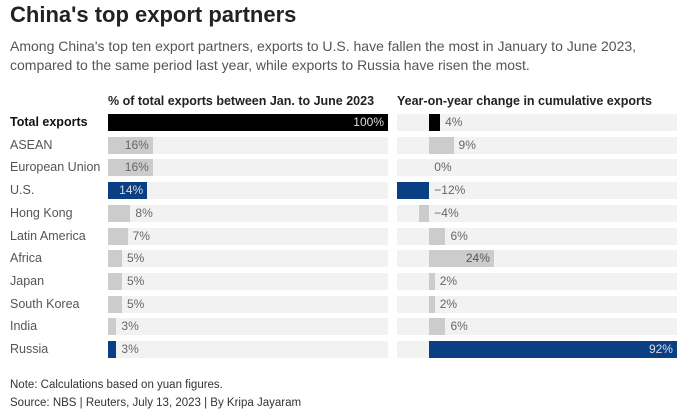 The width and height of the screenshot is (688, 416). I want to click on right-value-label: 9%, so click(467, 144).